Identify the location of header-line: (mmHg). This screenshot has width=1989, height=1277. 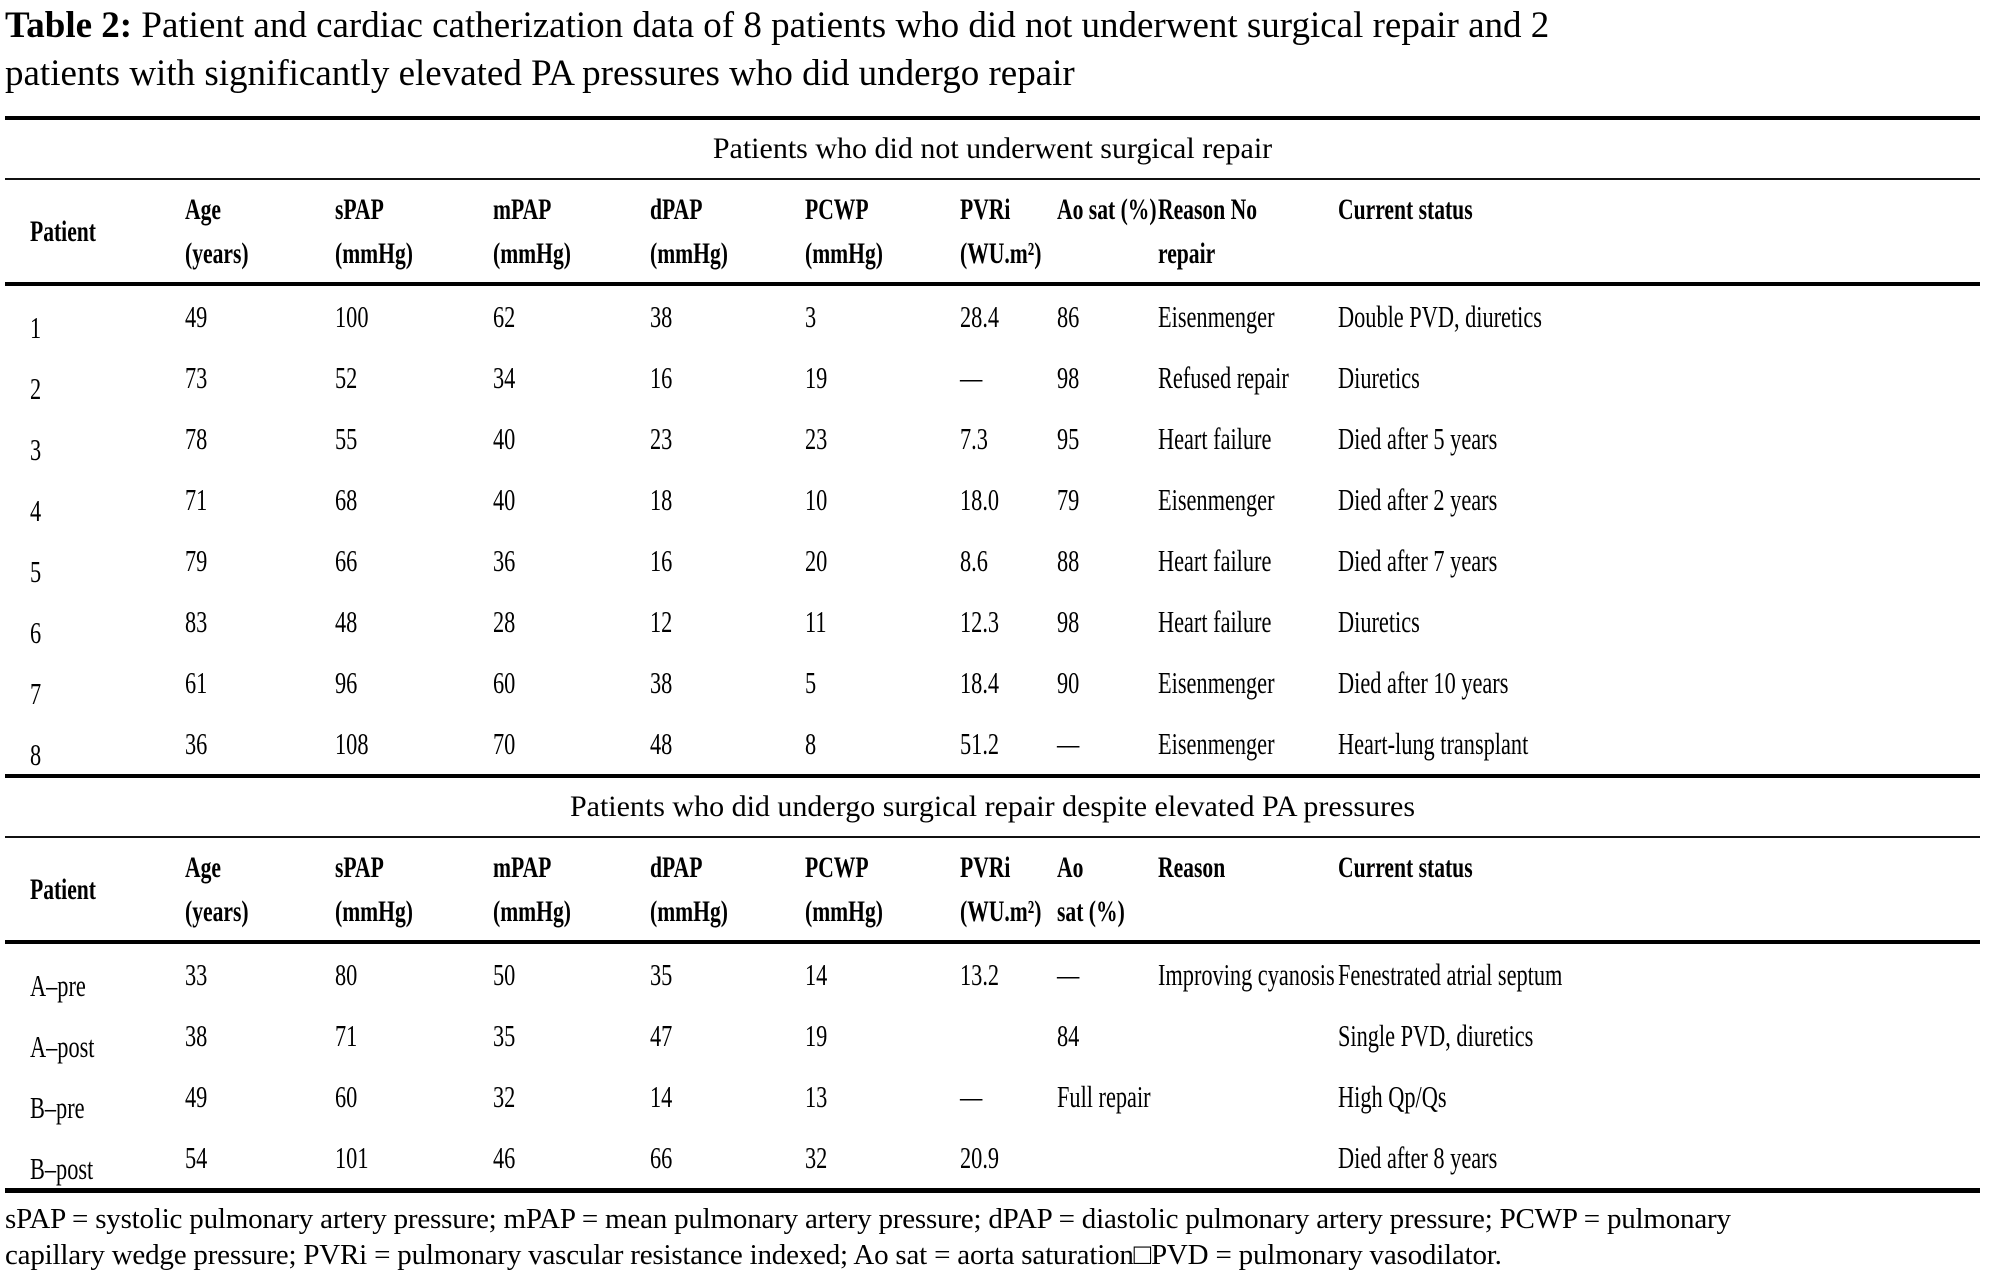
(414, 254).